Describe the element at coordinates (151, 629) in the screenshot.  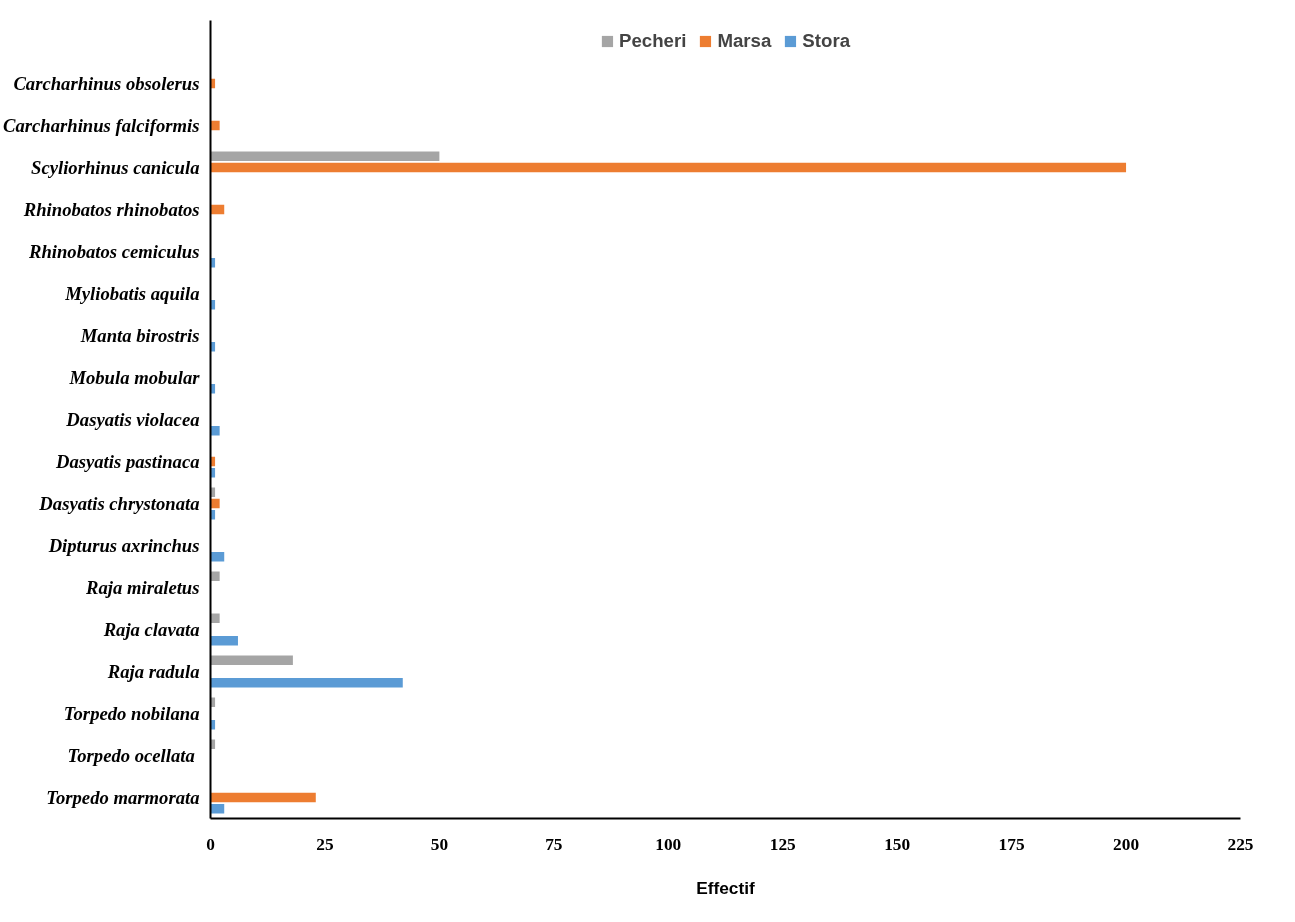
I see `y-tick-label: Raja clavata` at that location.